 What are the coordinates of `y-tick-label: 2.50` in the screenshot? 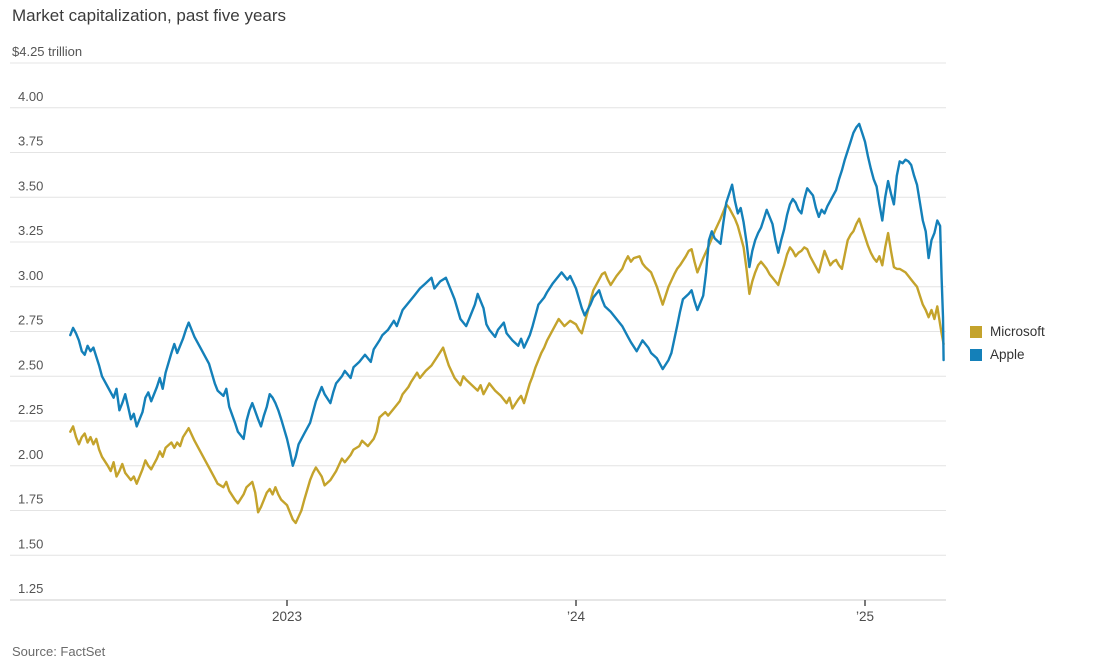 It's located at (30, 364).